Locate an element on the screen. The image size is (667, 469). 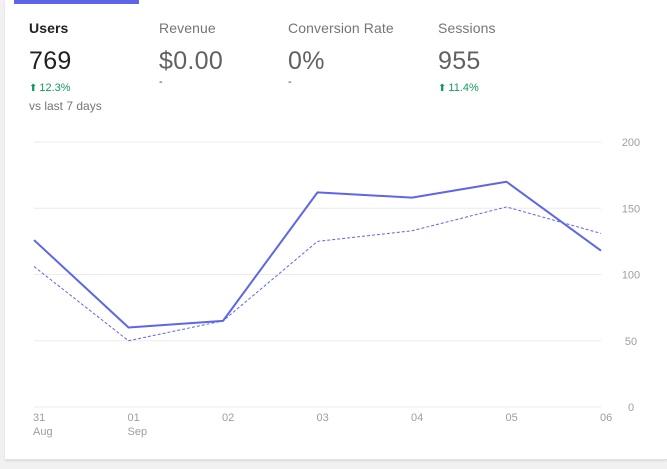
metric-tab-users: Users 769 ⬆ 12.3% vs last 7 days is located at coordinates (65, 66).